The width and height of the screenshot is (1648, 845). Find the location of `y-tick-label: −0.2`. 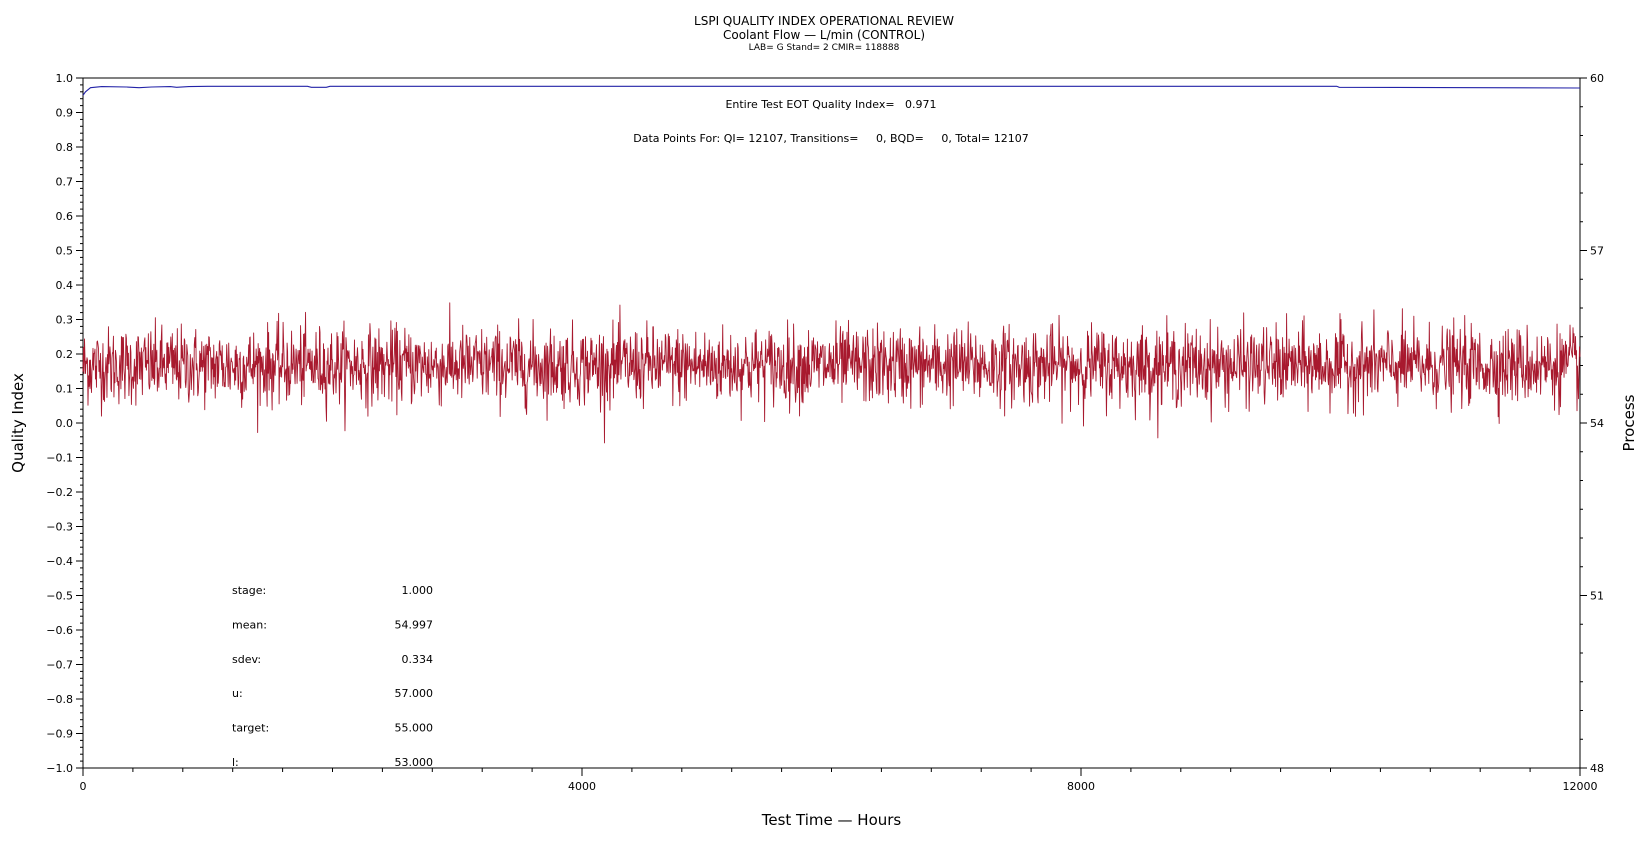

y-tick-label: −0.2 is located at coordinates (59, 492).